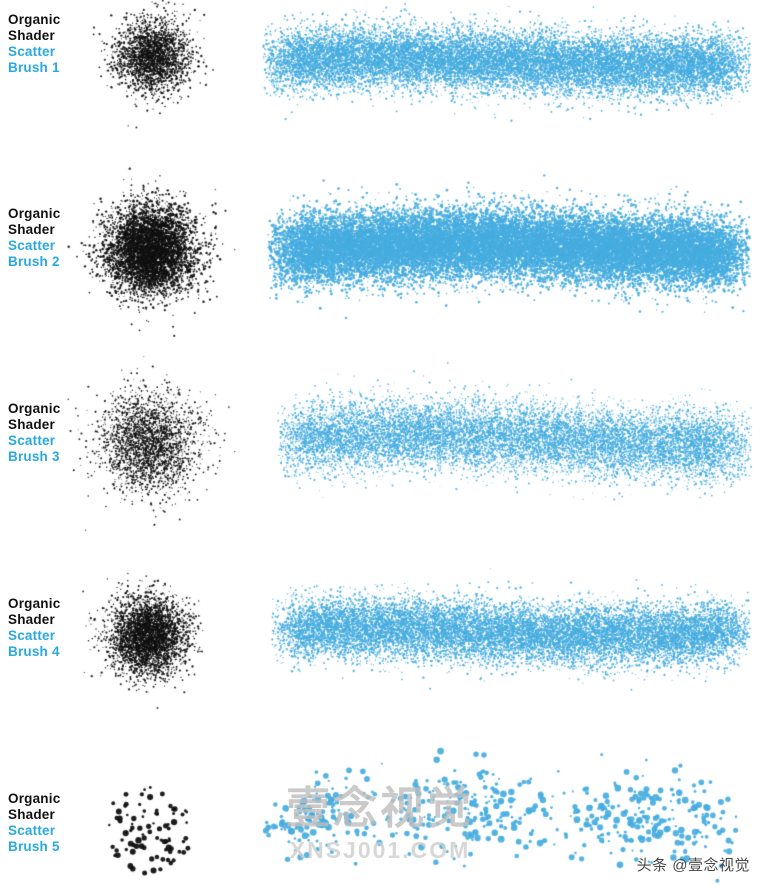  I want to click on label-line: Brush 4, so click(34, 651).